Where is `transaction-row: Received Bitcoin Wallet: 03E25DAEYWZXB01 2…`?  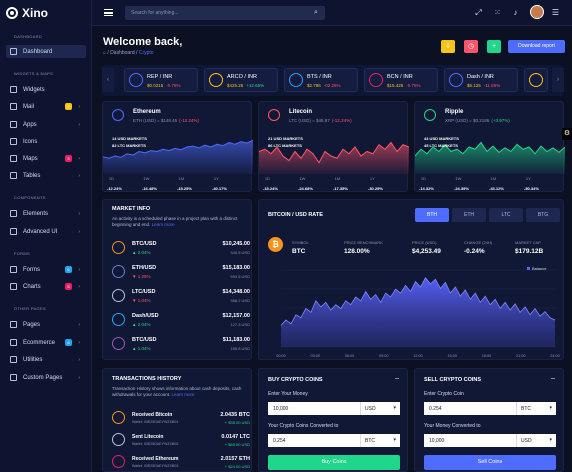 transaction-row: Received Bitcoin Wallet: 03E25DAEYWZXB01 2… is located at coordinates (182, 420).